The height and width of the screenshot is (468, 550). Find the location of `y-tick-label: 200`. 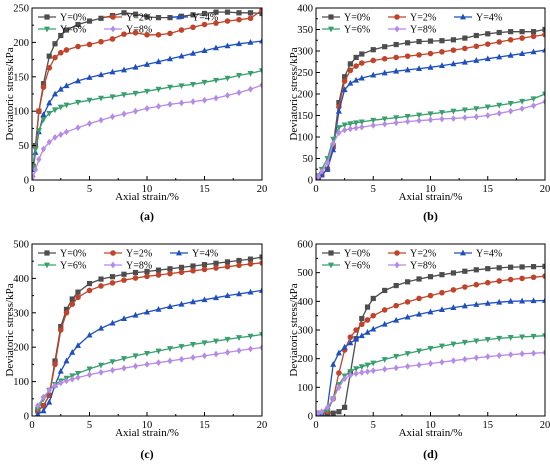

y-tick-label: 200 is located at coordinates (21, 43).